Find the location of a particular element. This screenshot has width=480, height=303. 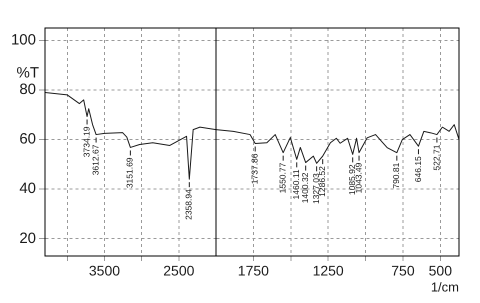

annotation: 3151.69 is located at coordinates (129, 172).